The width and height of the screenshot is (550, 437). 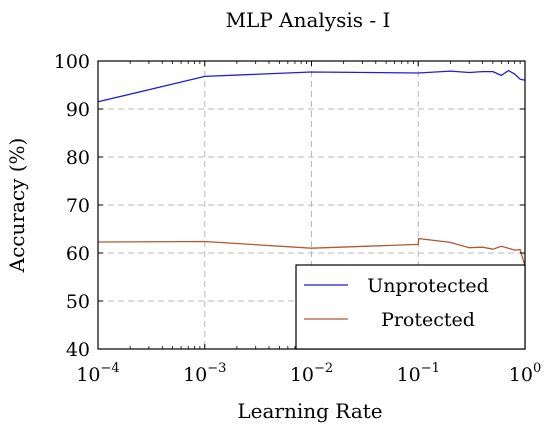 I want to click on x-tick-label: 10⁰, so click(x=525, y=373).